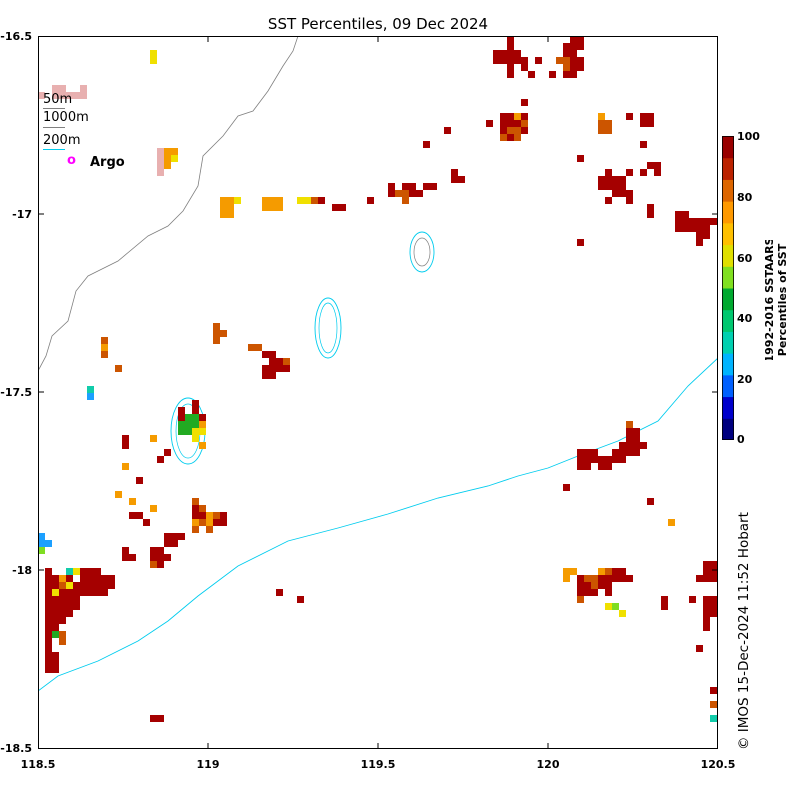 The width and height of the screenshot is (790, 800). Describe the element at coordinates (776, 300) in the screenshot. I see `colorbar-title: 1992-2016 SSTAARS Percentiles of SST` at that location.